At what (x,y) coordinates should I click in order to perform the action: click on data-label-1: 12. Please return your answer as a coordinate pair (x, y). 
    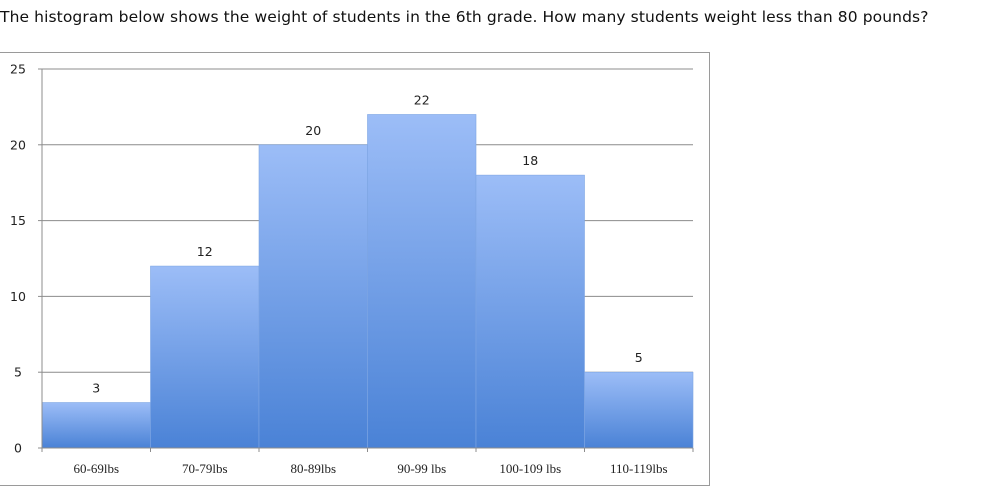
    Looking at the image, I should click on (205, 251).